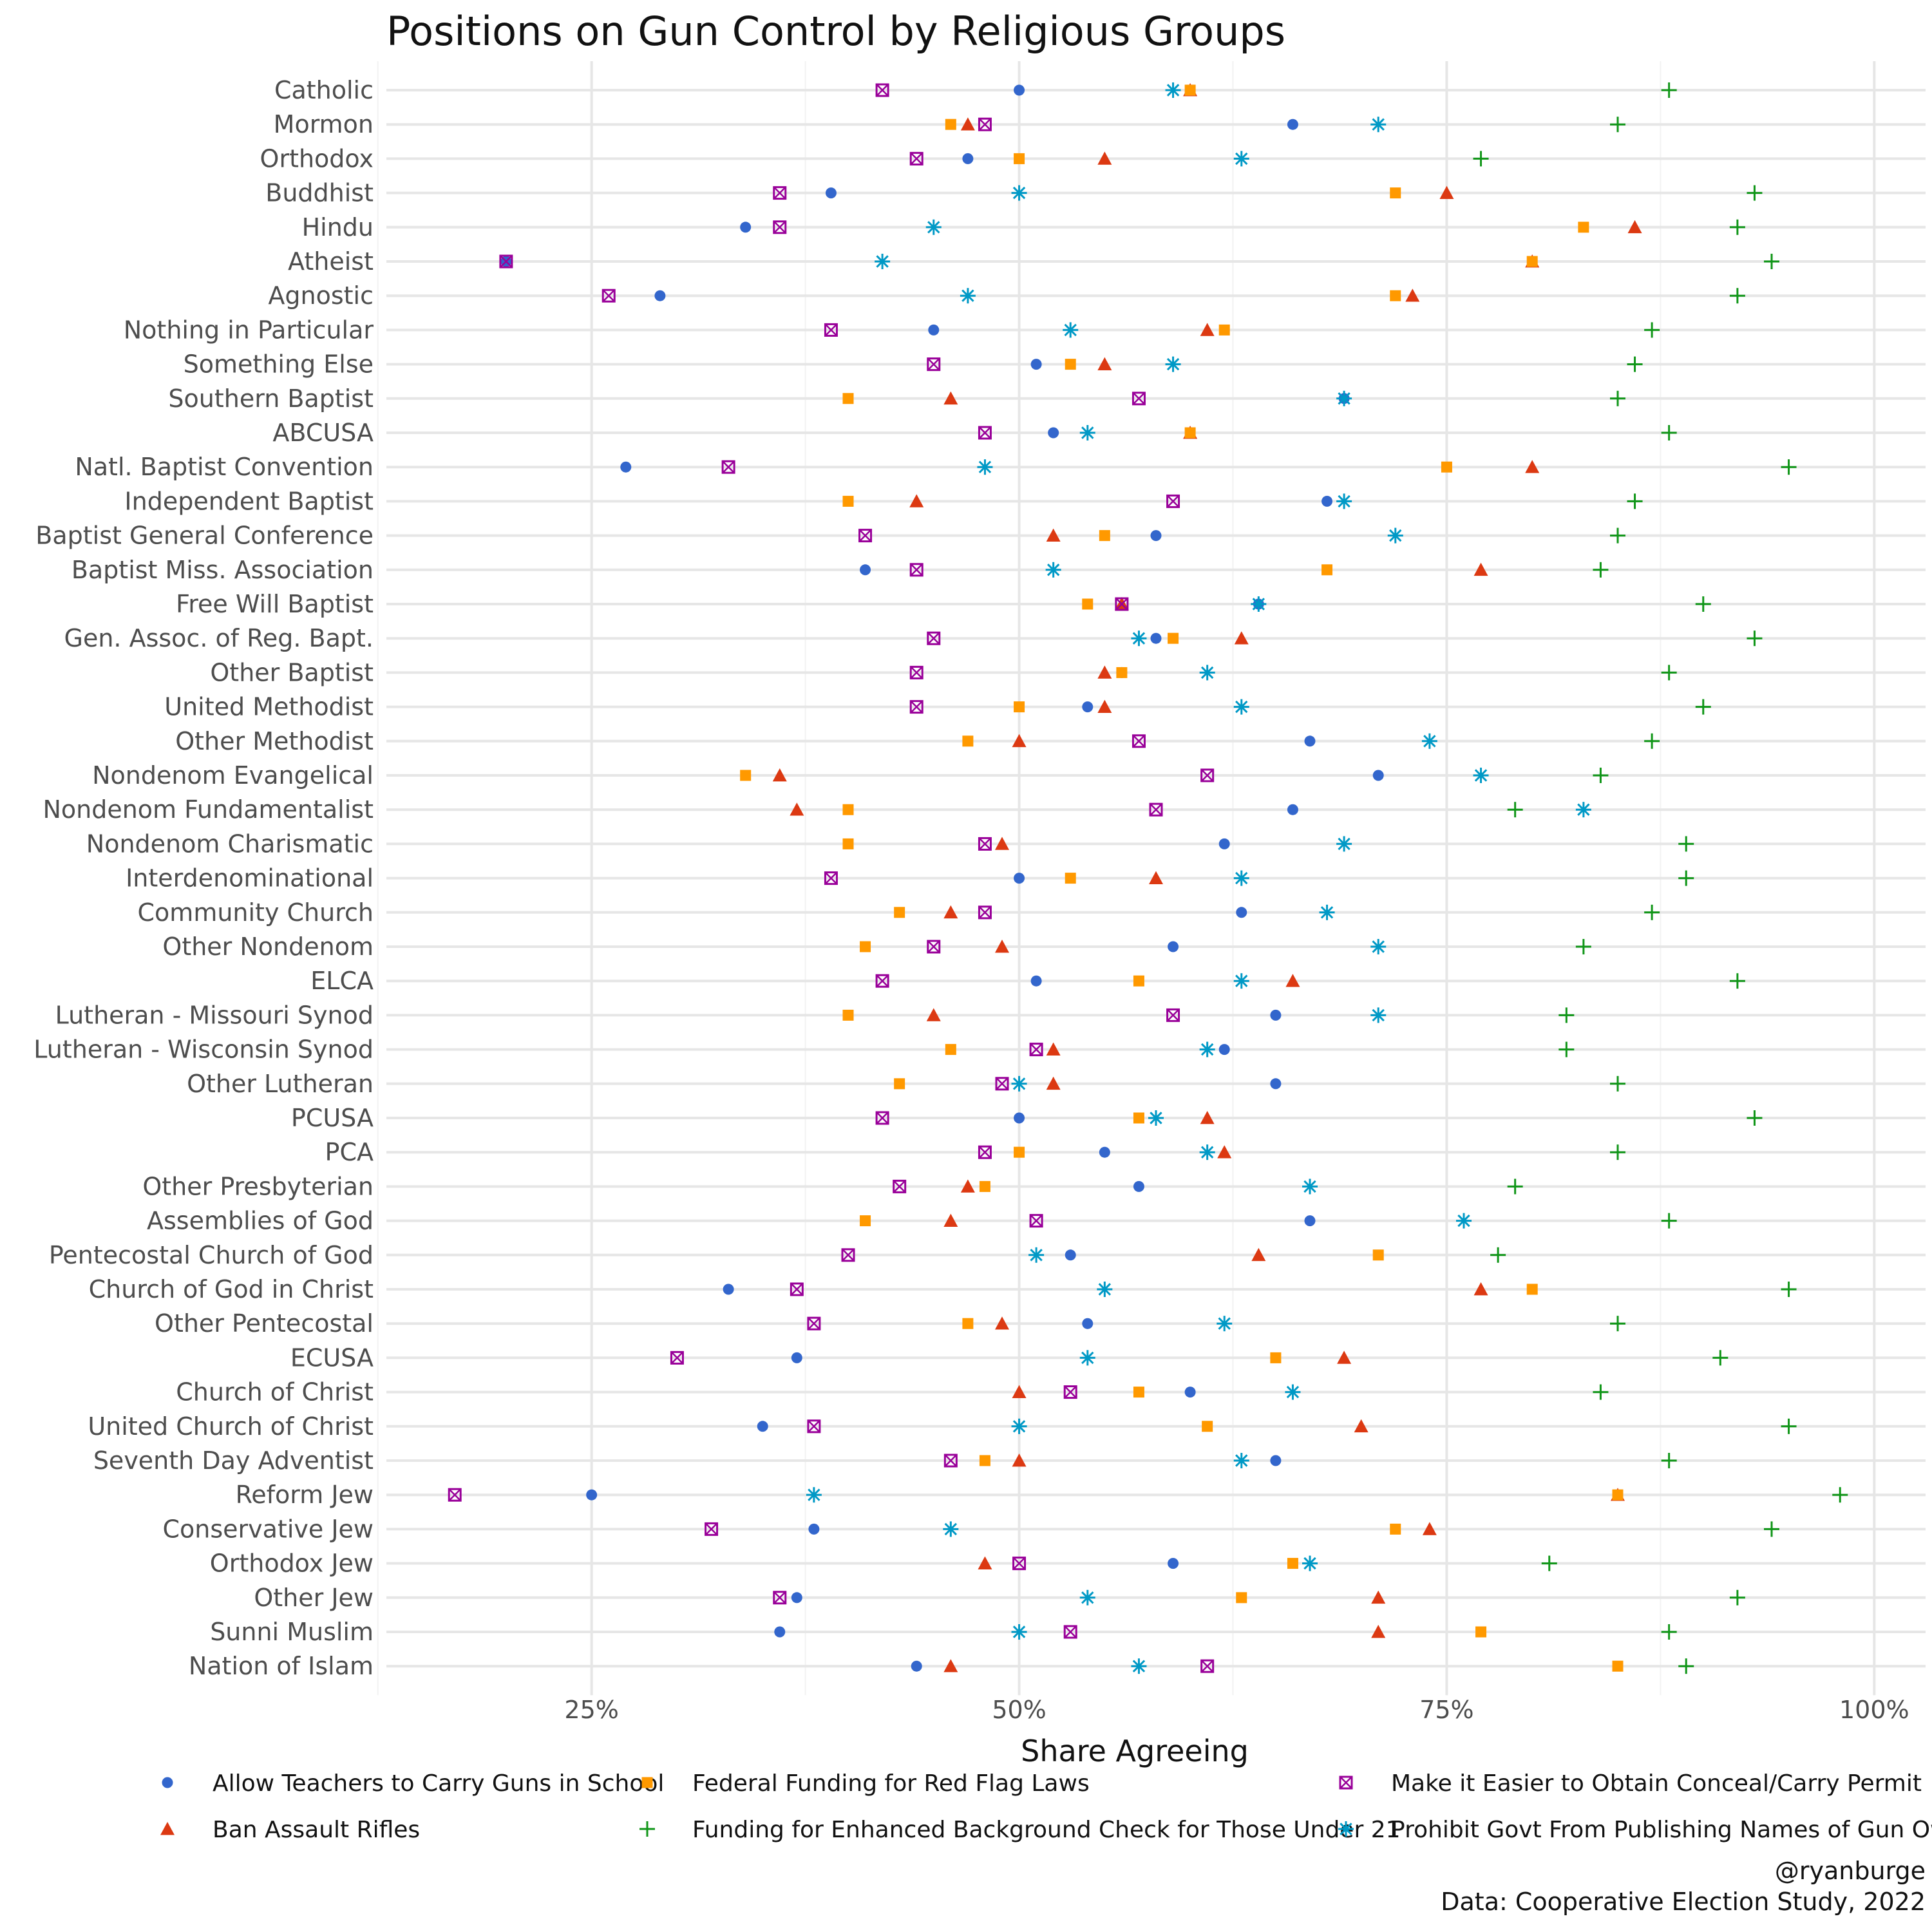 This screenshot has width=1932, height=1932. I want to click on category-label: Nothing in Particular, so click(249, 330).